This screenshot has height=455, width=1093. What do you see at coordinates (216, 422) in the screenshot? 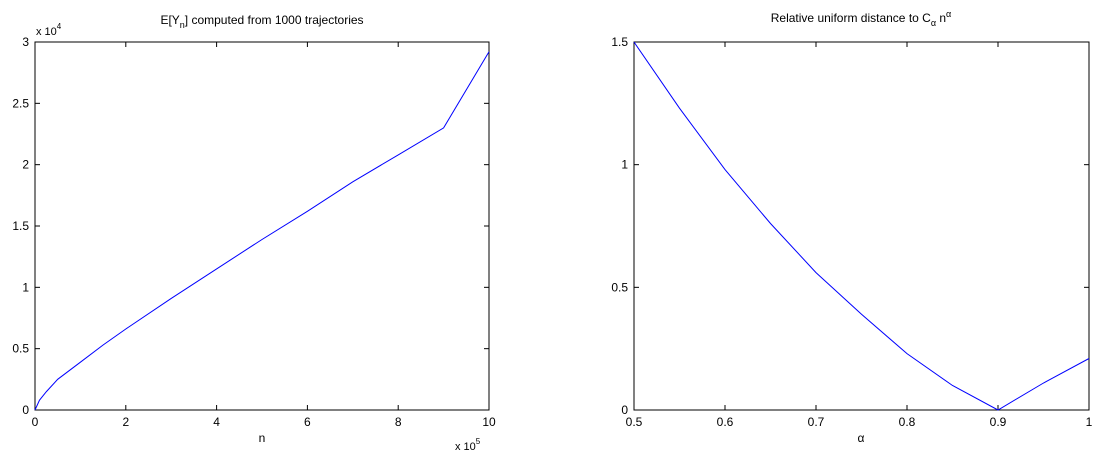
I see `x-tick-label: 4` at bounding box center [216, 422].